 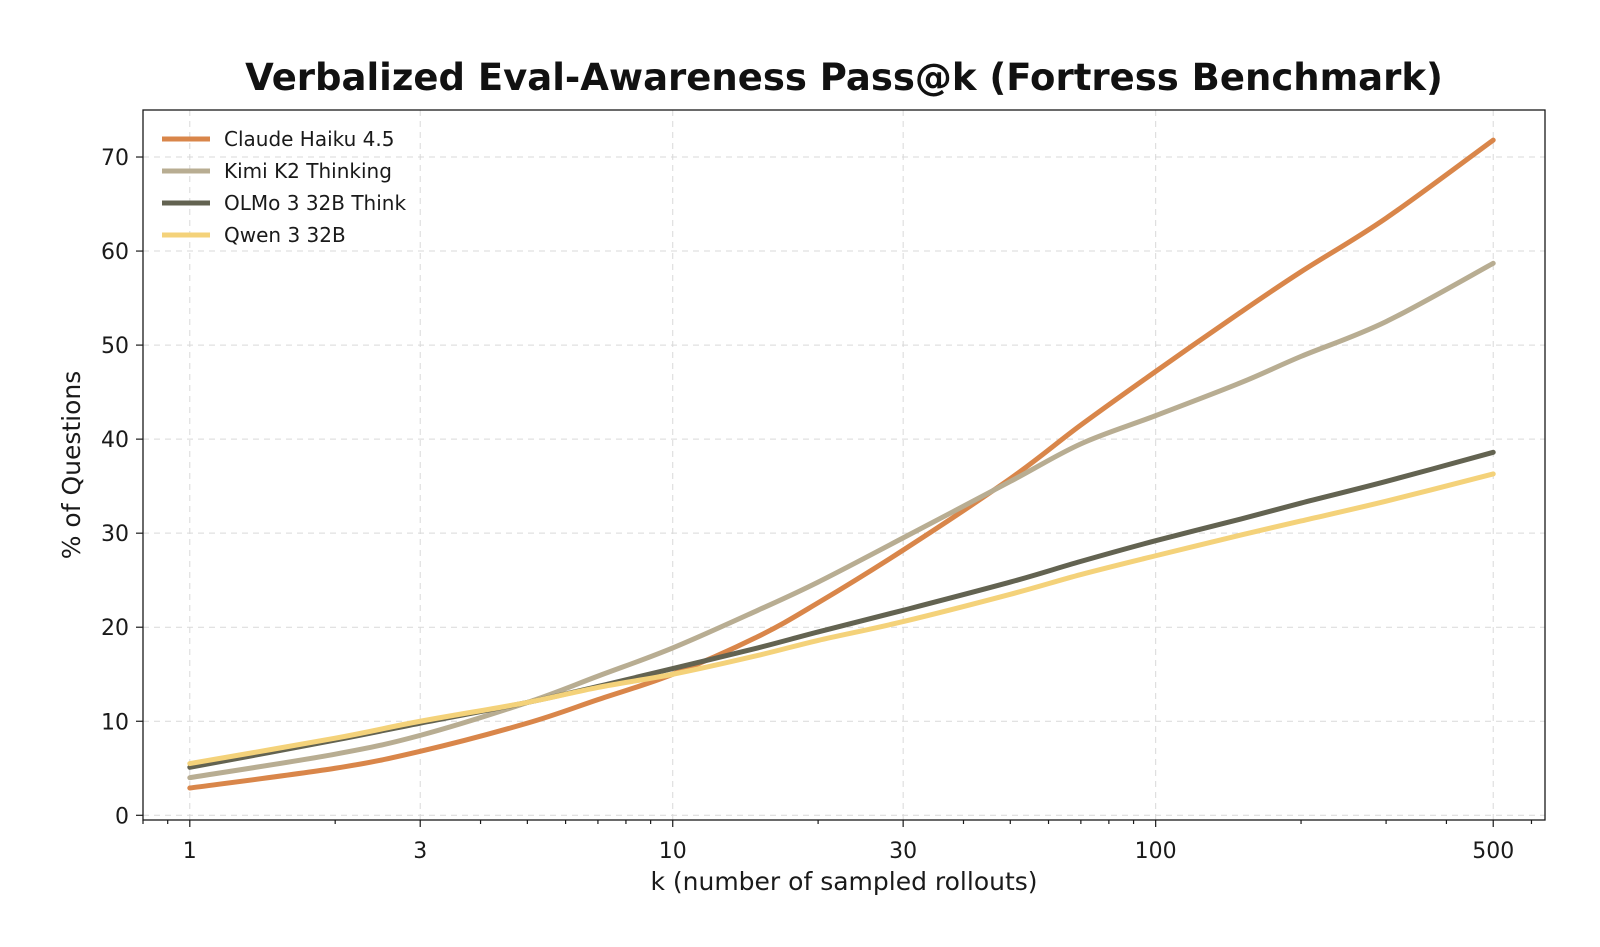 I want to click on legend-label: Kimi K2 Thinking, so click(x=308, y=171).